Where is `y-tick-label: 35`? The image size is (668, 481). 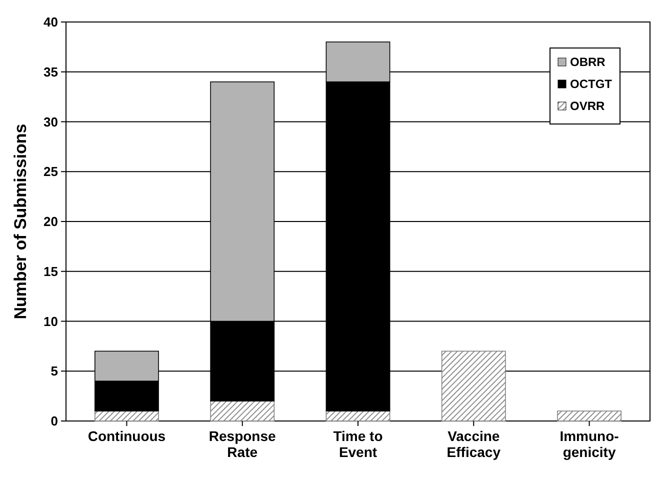
y-tick-label: 35 is located at coordinates (51, 72).